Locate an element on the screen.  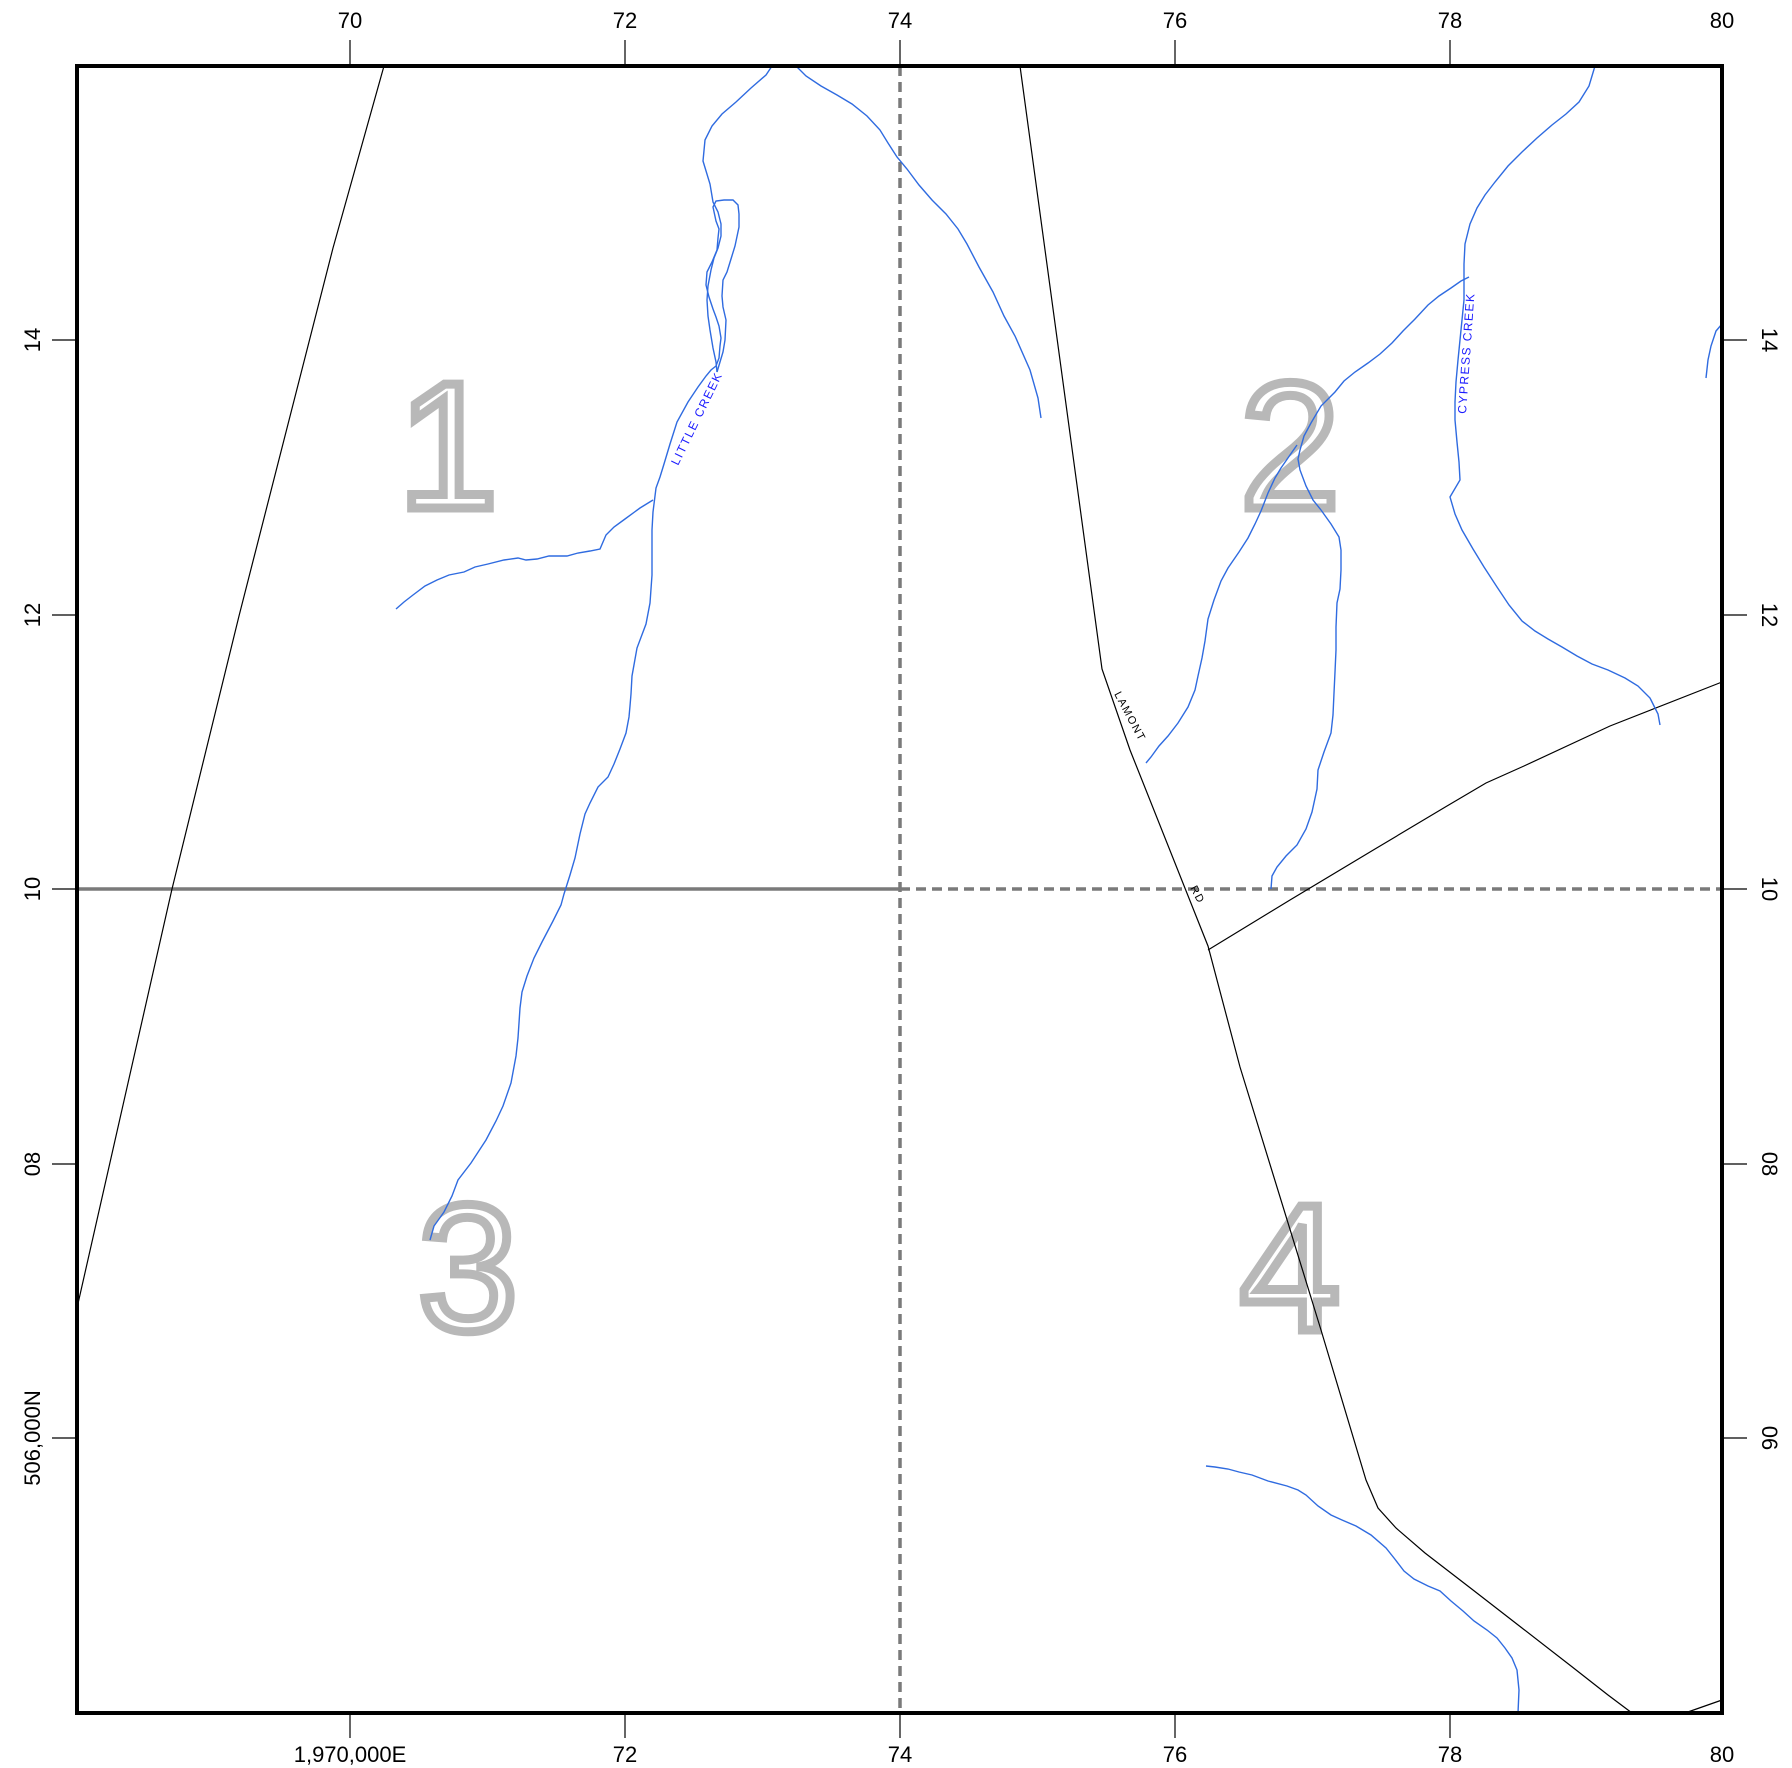
x-bottom-label: 78 is located at coordinates (1450, 1754).